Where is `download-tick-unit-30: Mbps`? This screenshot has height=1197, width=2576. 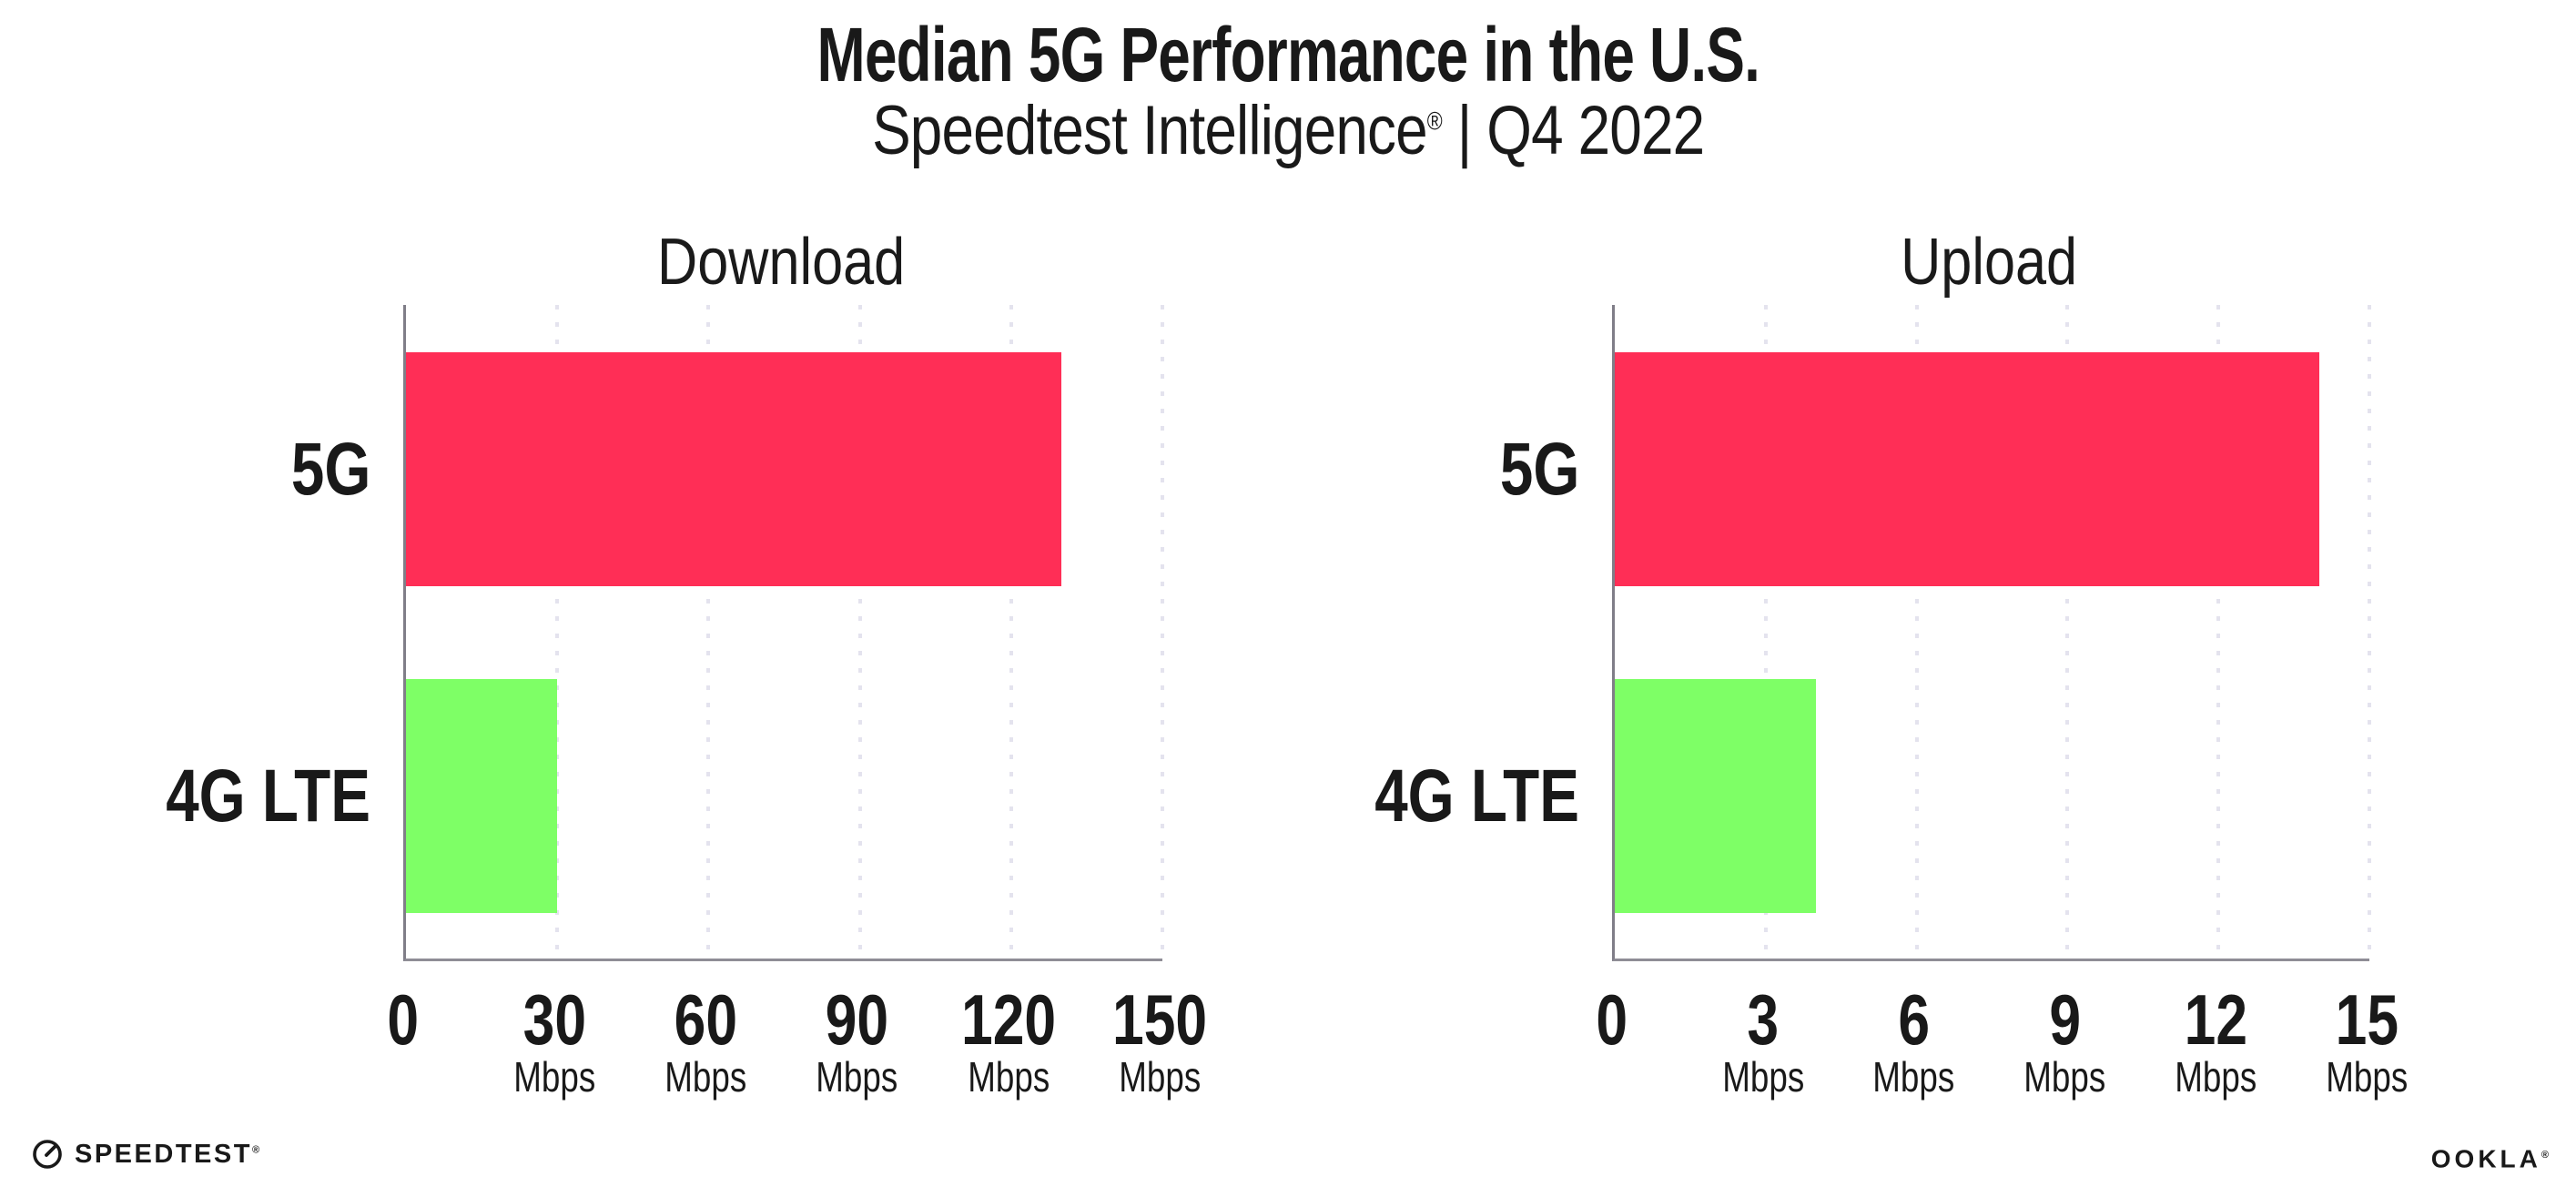 download-tick-unit-30: Mbps is located at coordinates (554, 1077).